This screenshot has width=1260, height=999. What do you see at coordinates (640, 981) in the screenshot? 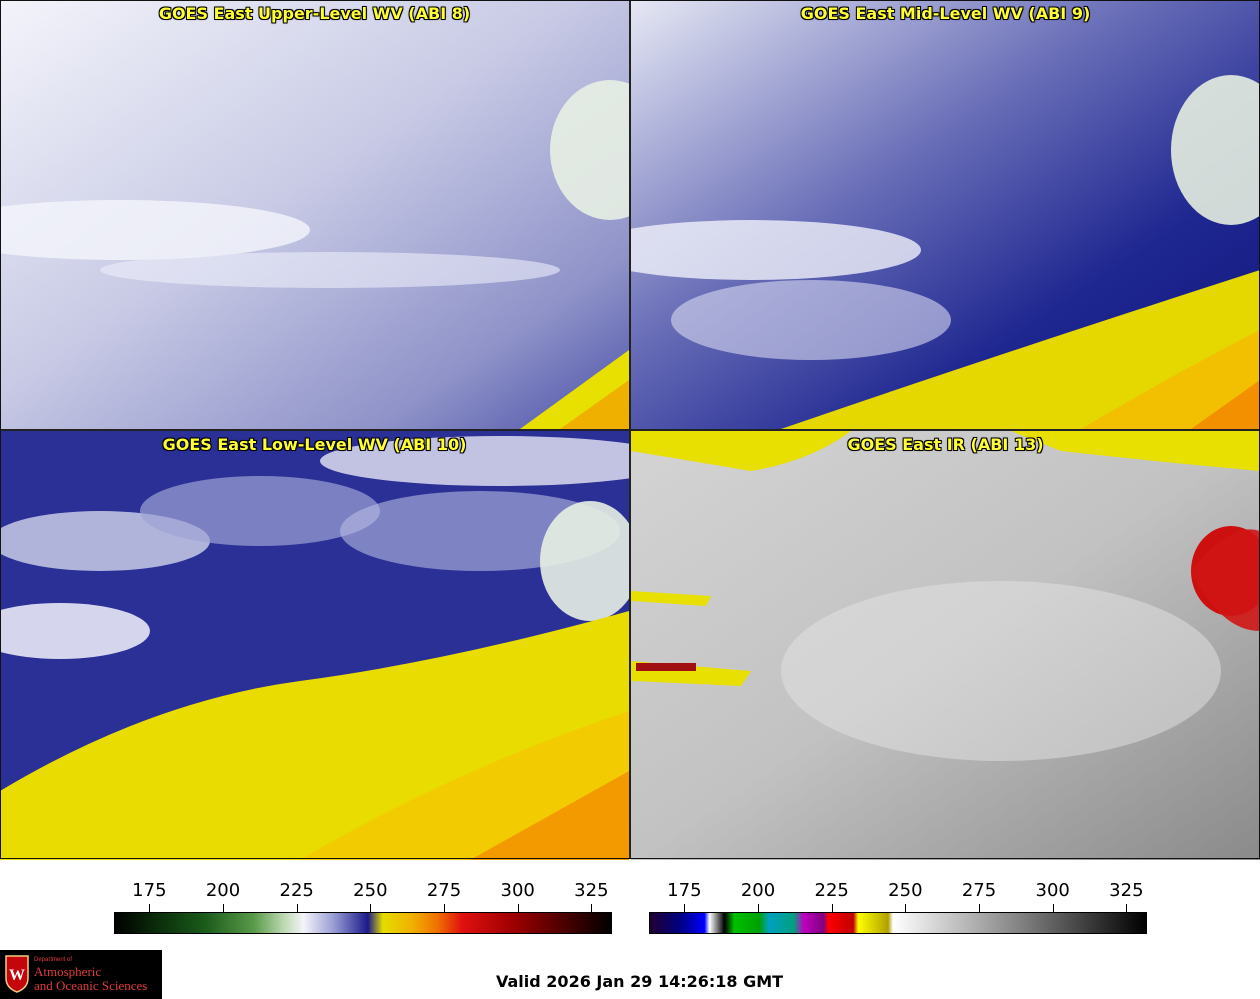
I see `valid-time: Valid 2026 Jan 29 14:26:18 GMT` at bounding box center [640, 981].